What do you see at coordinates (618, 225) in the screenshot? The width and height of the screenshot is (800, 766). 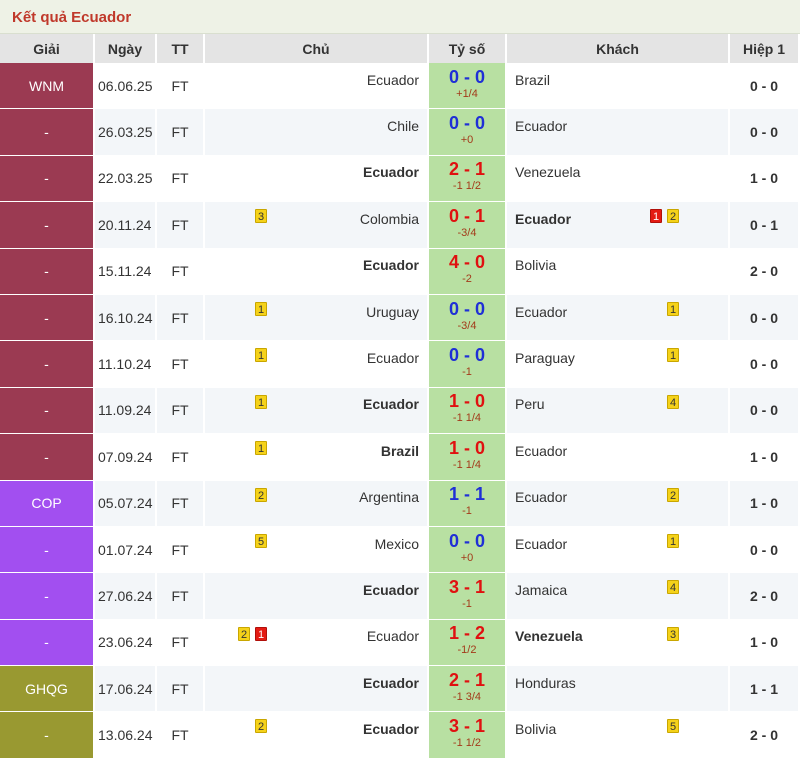 I see `away-team-cell: Ecuador 1 2` at bounding box center [618, 225].